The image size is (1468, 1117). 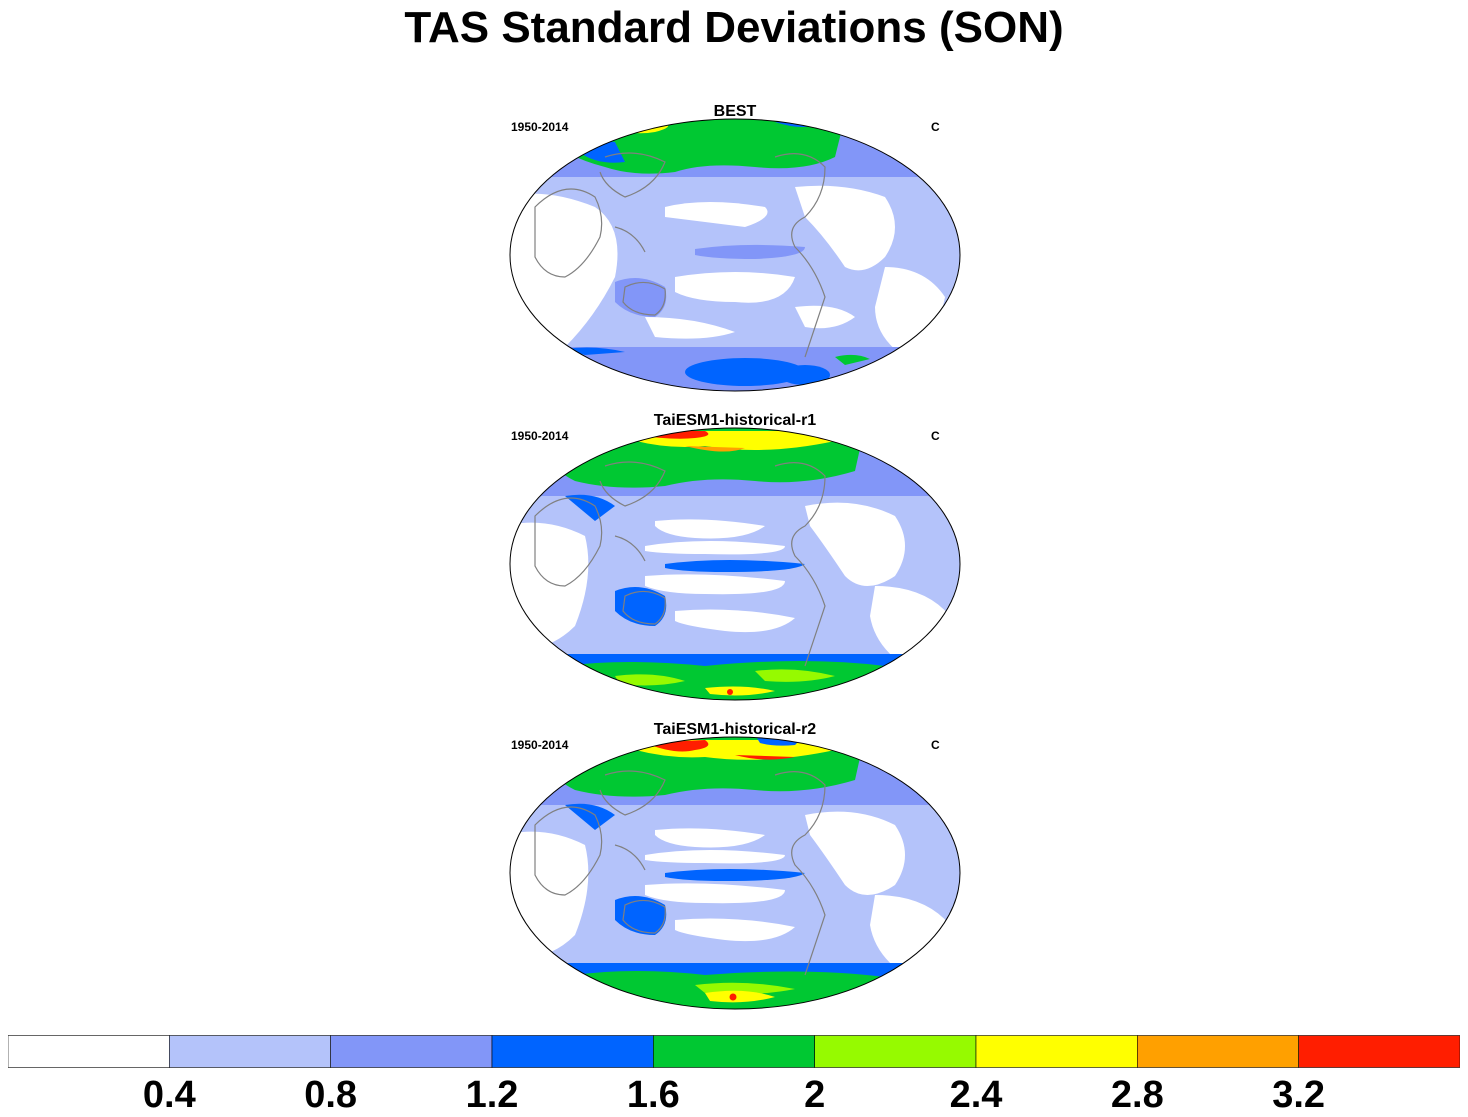 What do you see at coordinates (169, 1095) in the screenshot?
I see `colorbar-tick-label: 0.4` at bounding box center [169, 1095].